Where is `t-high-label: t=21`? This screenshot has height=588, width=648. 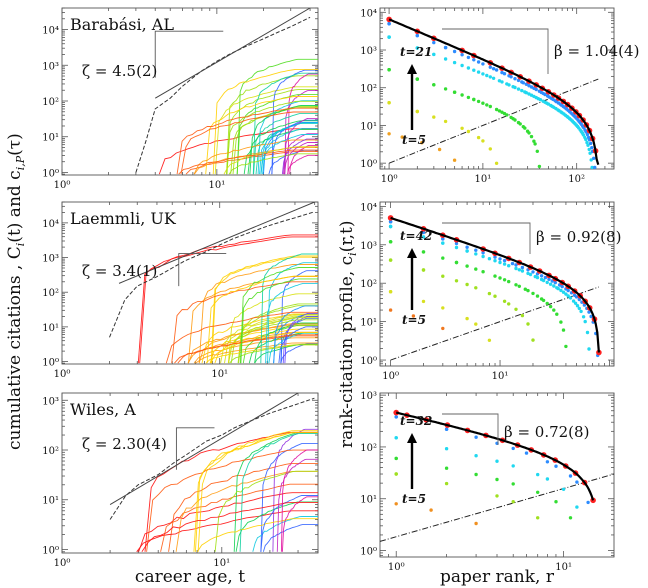
t-high-label: t=21 is located at coordinates (416, 52).